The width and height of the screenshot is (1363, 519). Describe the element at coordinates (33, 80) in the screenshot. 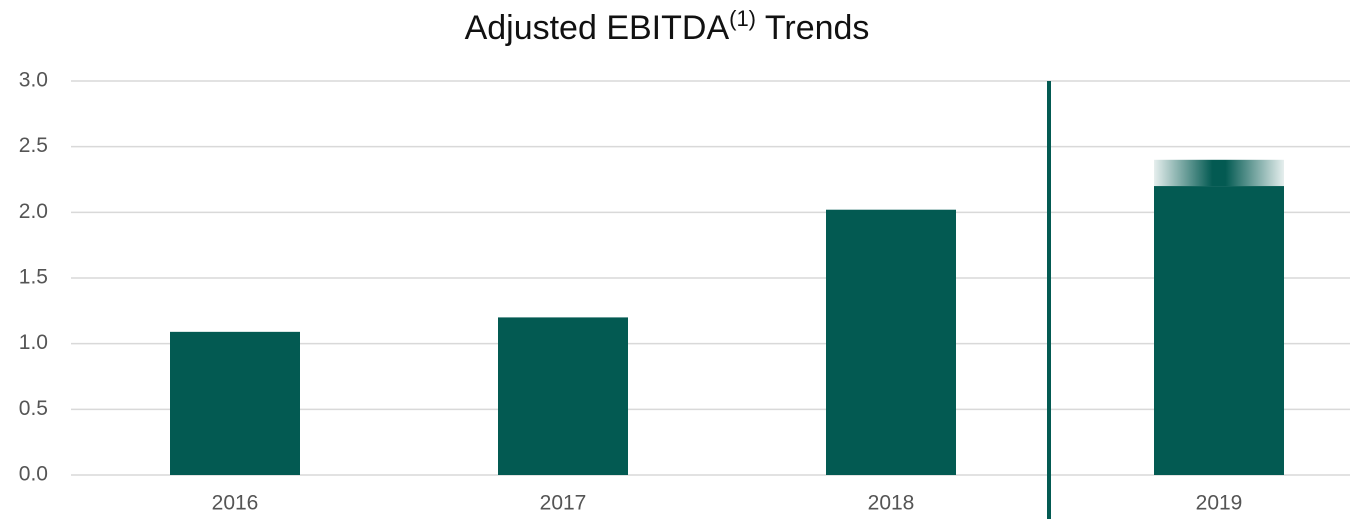

I see `y-tick-label: 3.0` at that location.